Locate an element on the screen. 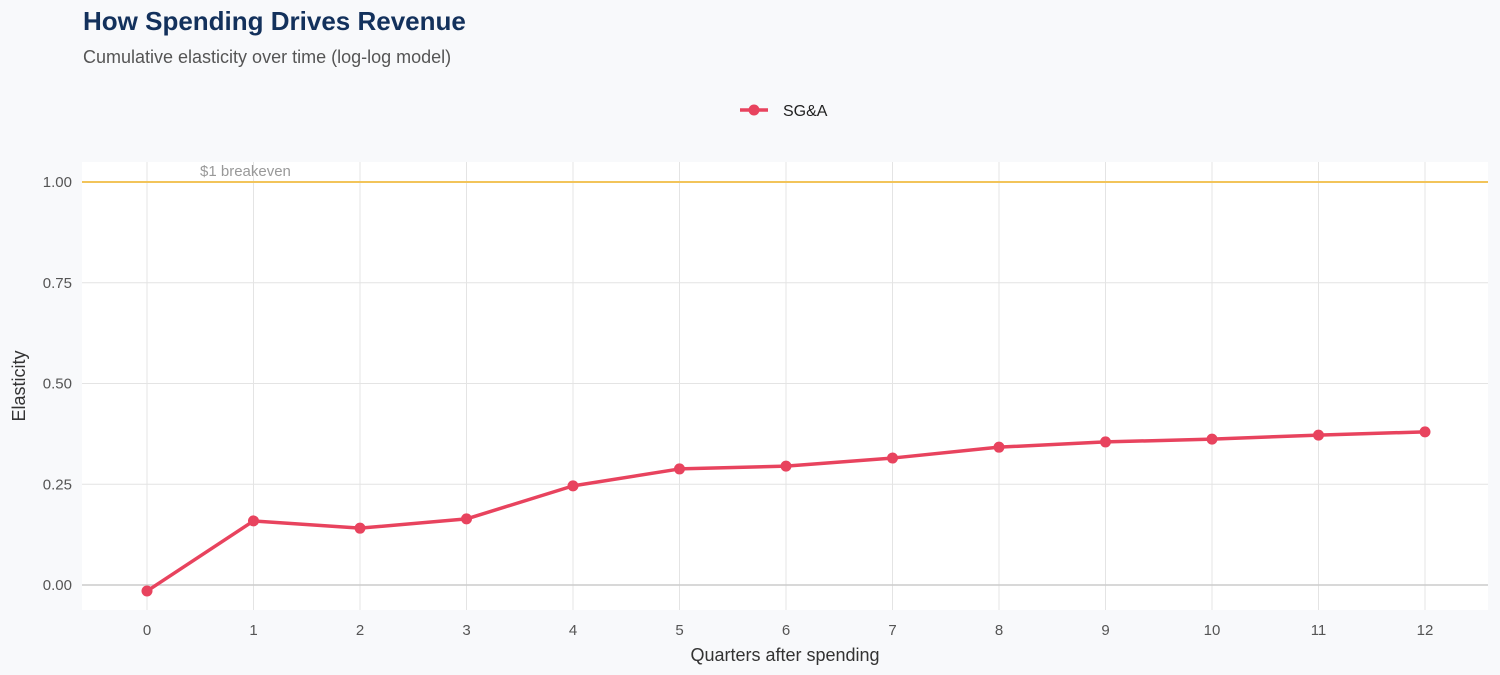  x-tick-label: 4 is located at coordinates (573, 630).